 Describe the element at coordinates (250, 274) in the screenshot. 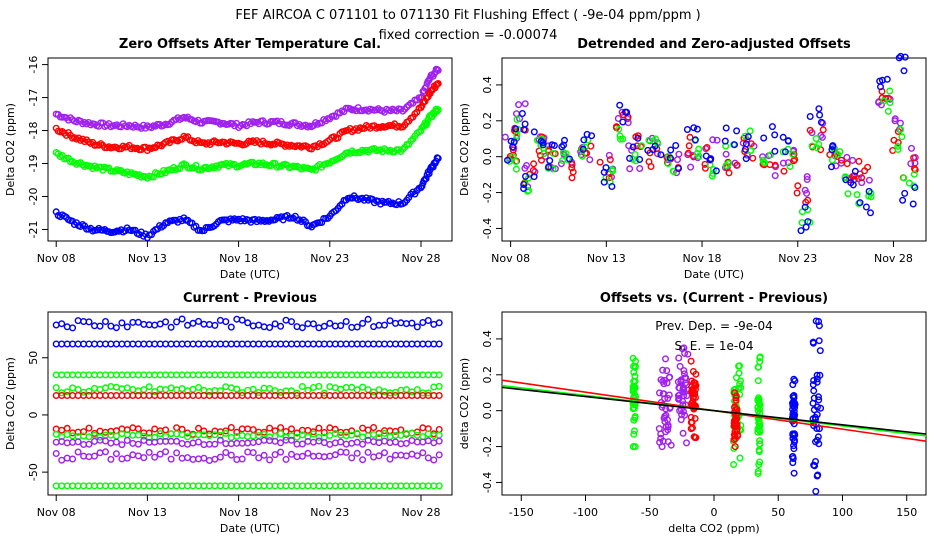

I see `x-axis-label: Date (UTC)` at that location.